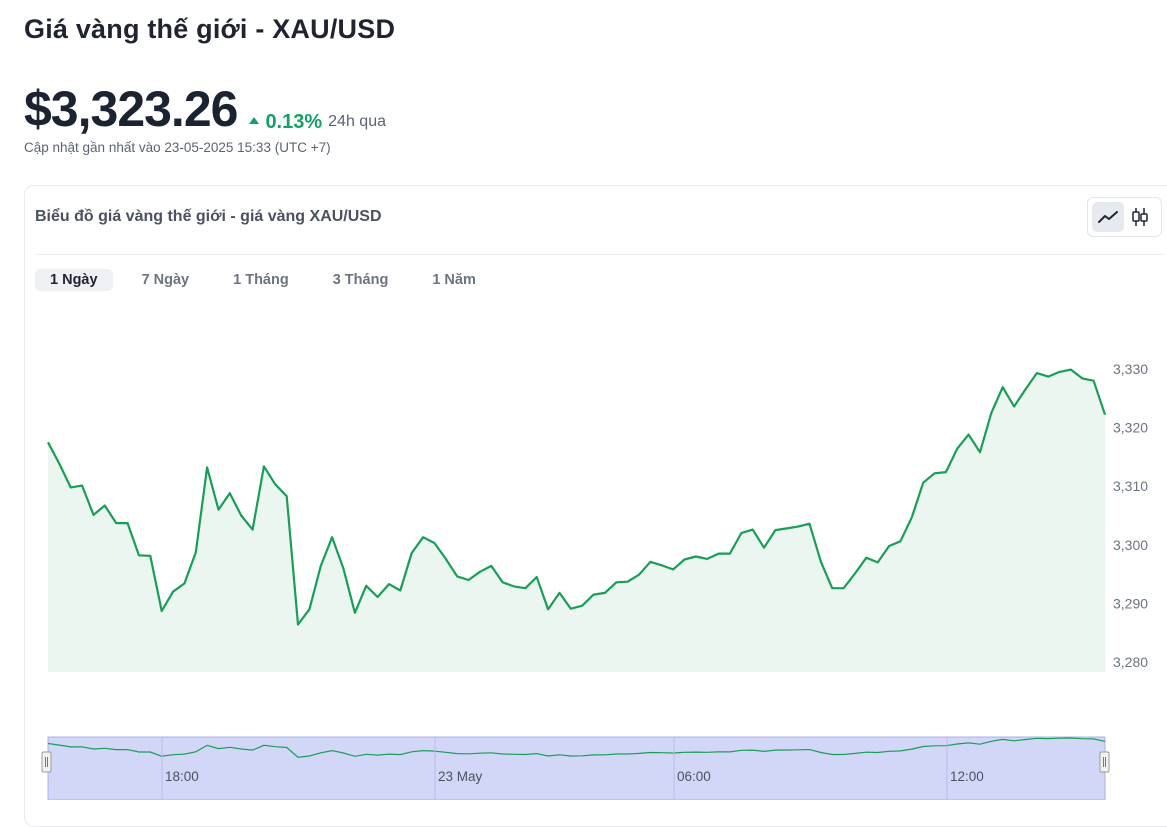  Describe the element at coordinates (131, 109) in the screenshot. I see `current-price: $3,323.26` at that location.